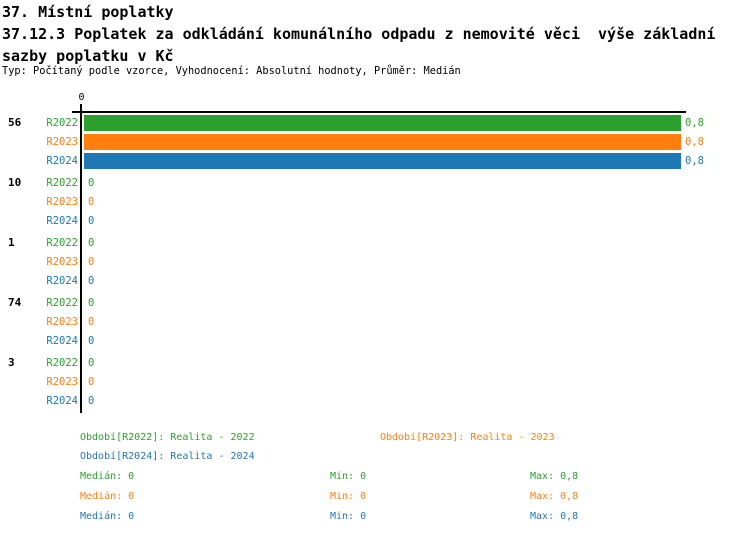  What do you see at coordinates (554, 496) in the screenshot?
I see `stat-max-r2023: Max: 0,8` at bounding box center [554, 496].